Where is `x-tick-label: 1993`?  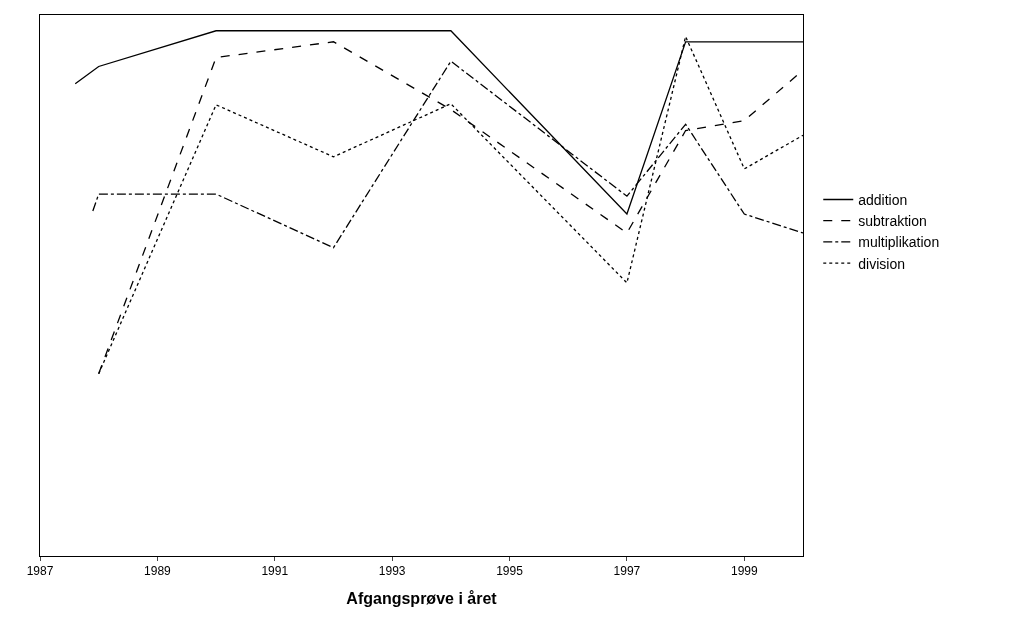 x-tick-label: 1993 is located at coordinates (392, 571).